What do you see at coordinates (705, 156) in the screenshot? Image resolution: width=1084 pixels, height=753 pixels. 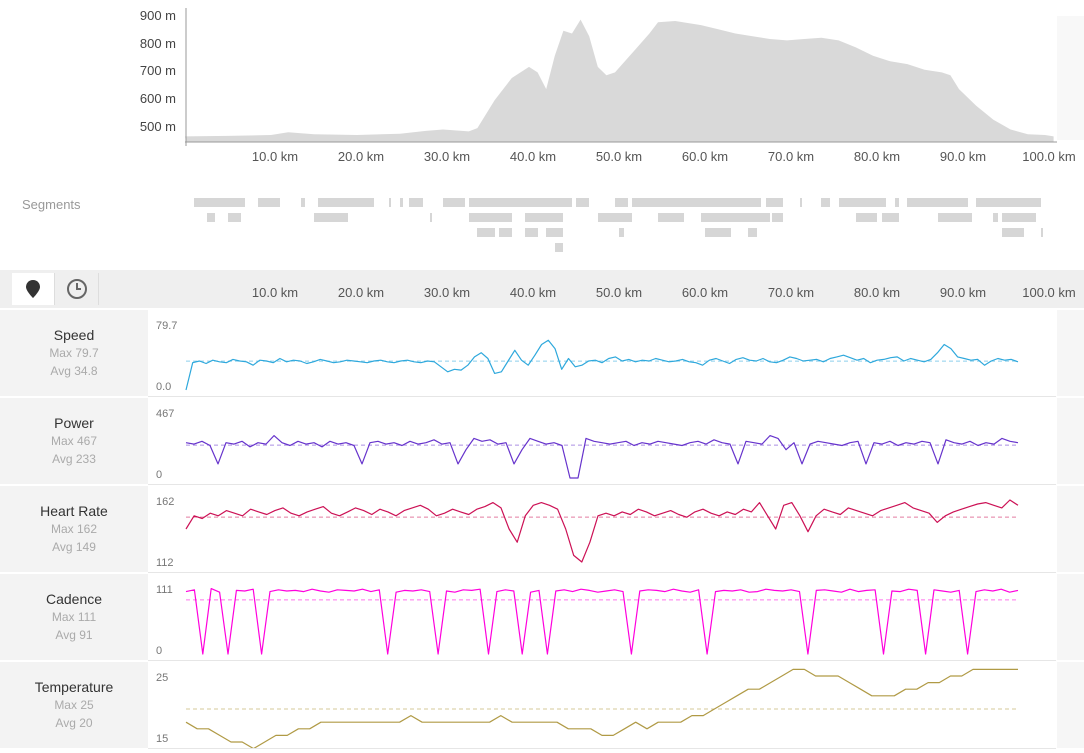 I see `elevation-x-label: 60.0 km` at bounding box center [705, 156].